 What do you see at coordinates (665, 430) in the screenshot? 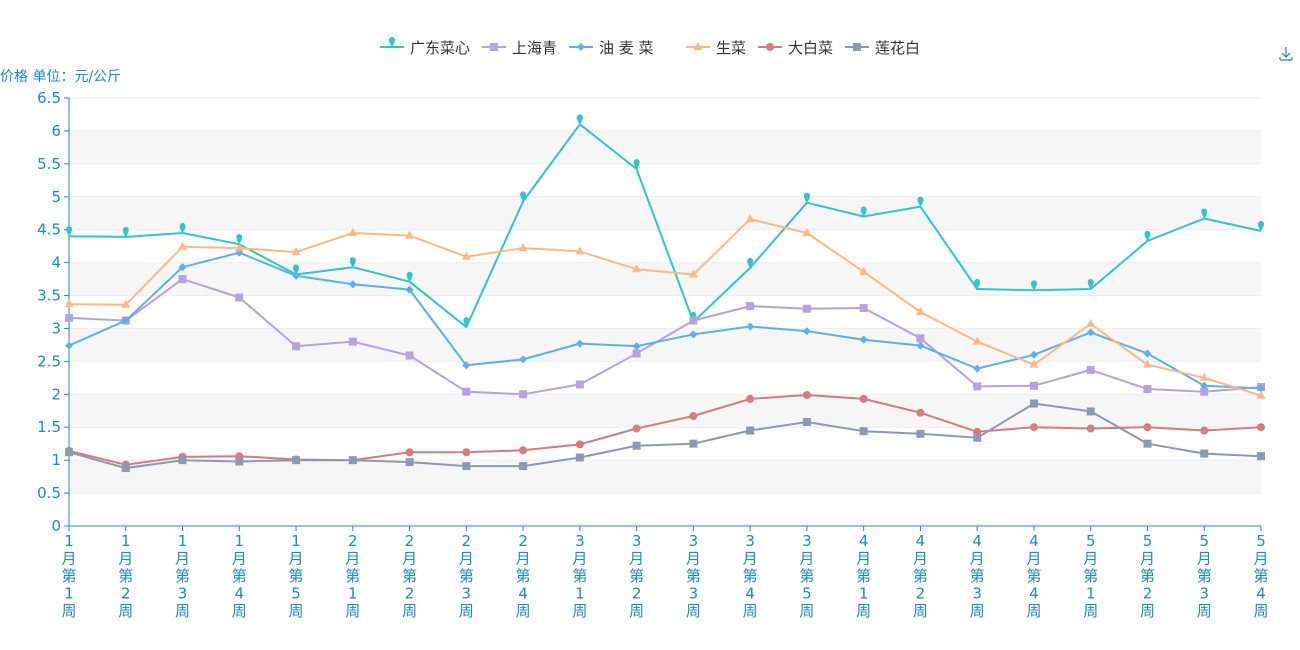
I see `series-line` at bounding box center [665, 430].